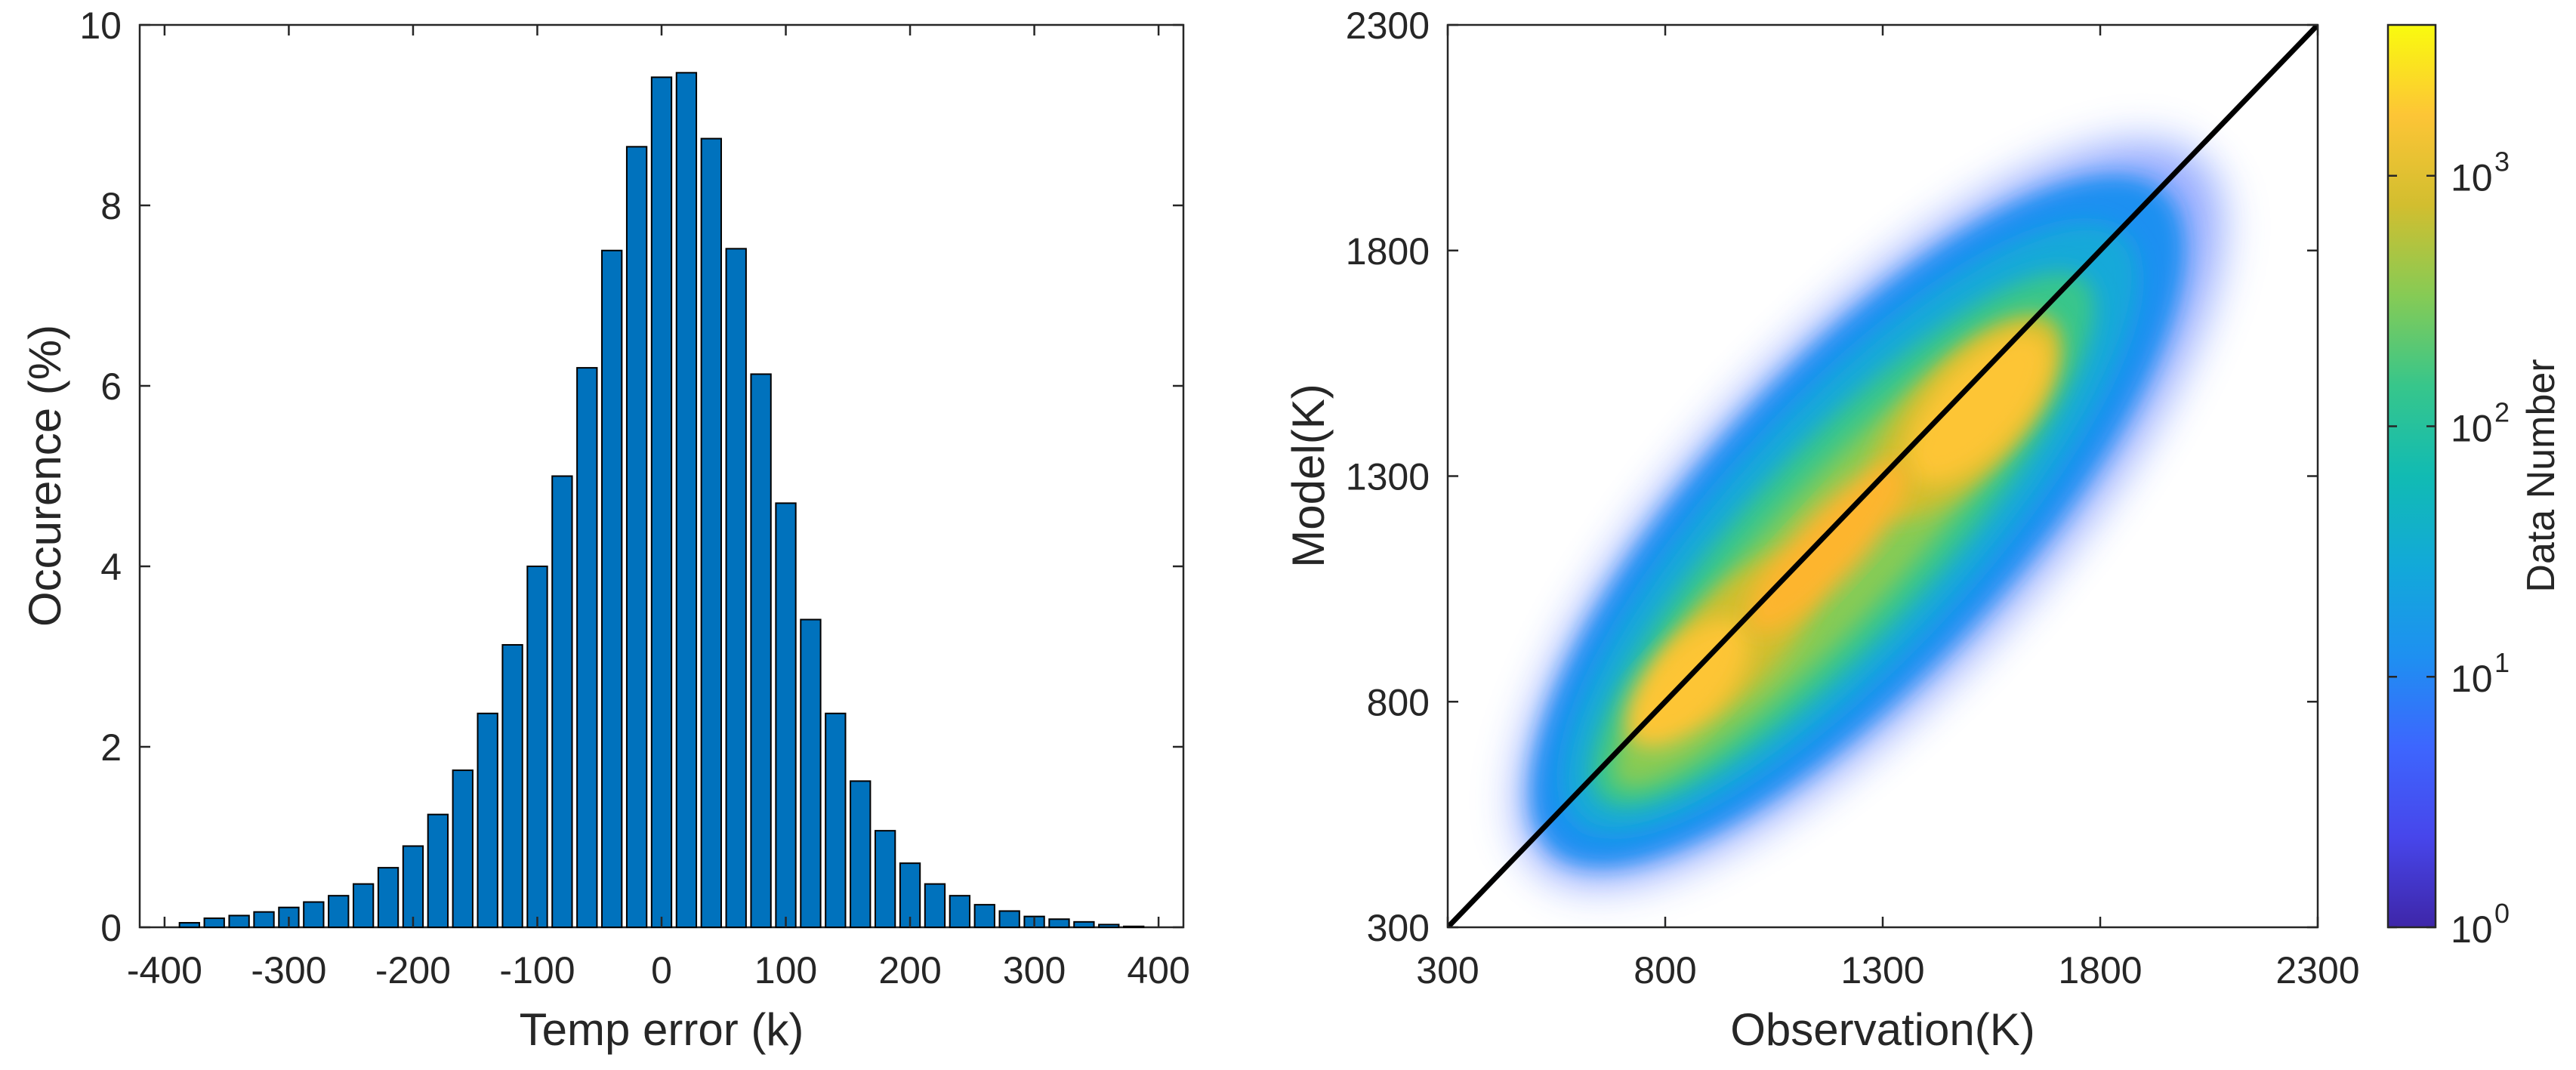 This screenshot has width=2576, height=1070. What do you see at coordinates (164, 970) in the screenshot?
I see `histogram-x-tick-label: -400` at bounding box center [164, 970].